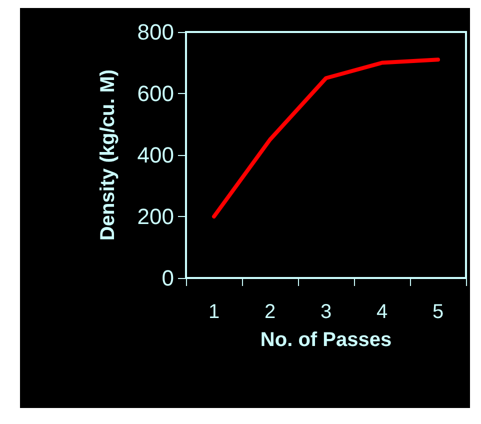  I want to click on x-tick-label: 1, so click(214, 312).